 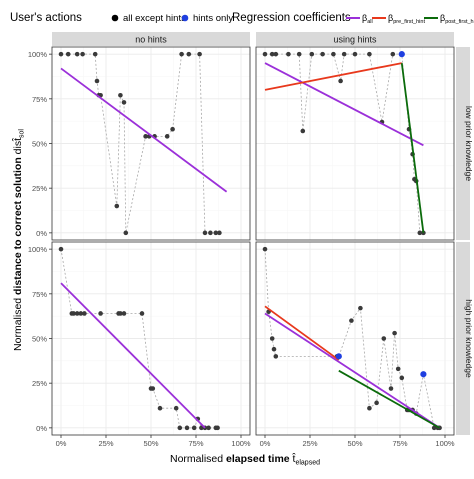 I want to click on legend-hints-only-label: hints only, so click(x=213, y=18).